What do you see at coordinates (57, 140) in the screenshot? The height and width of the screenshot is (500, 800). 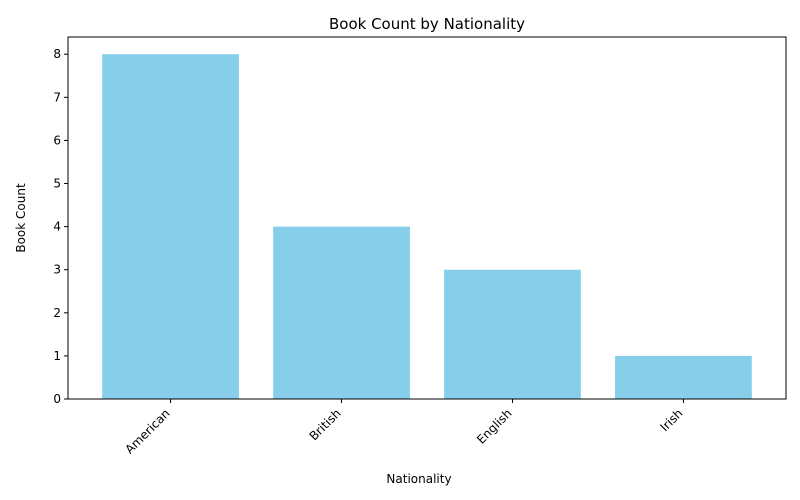 I see `y-tick-label: 6` at bounding box center [57, 140].